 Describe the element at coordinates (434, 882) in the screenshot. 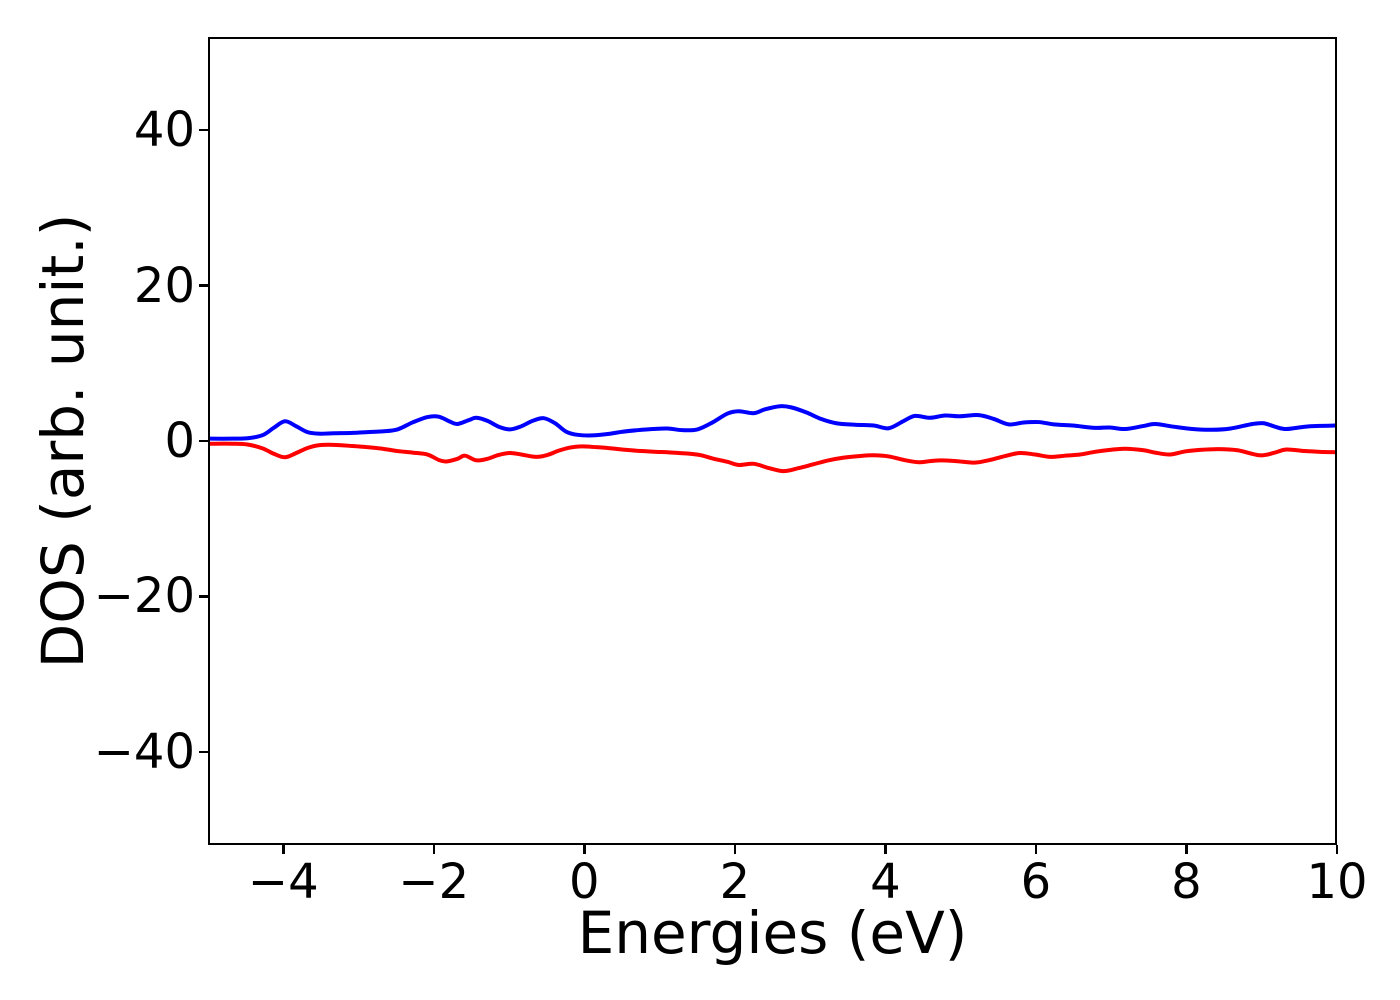

I see `x-tick-label-1: −2` at that location.